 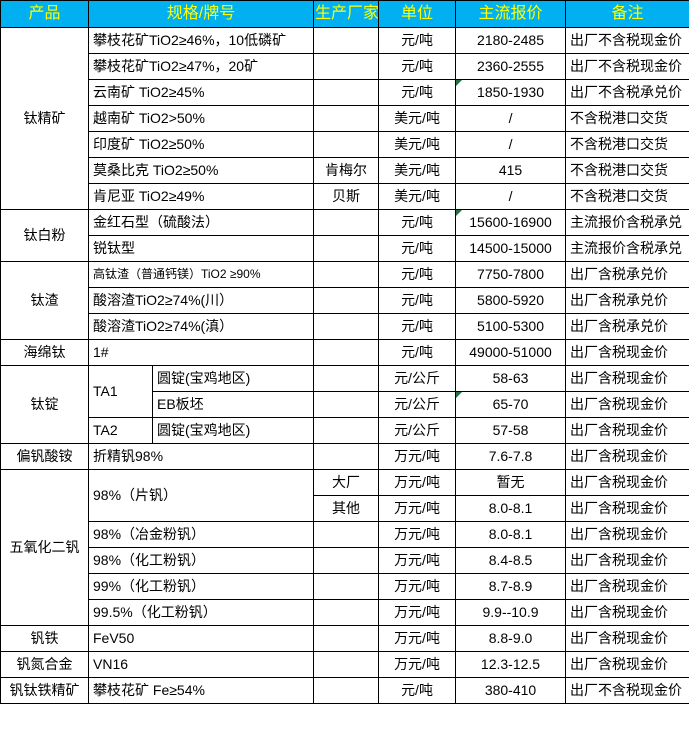 What do you see at coordinates (511, 638) in the screenshot?
I see `price-cell: 8.8-9.0` at bounding box center [511, 638].